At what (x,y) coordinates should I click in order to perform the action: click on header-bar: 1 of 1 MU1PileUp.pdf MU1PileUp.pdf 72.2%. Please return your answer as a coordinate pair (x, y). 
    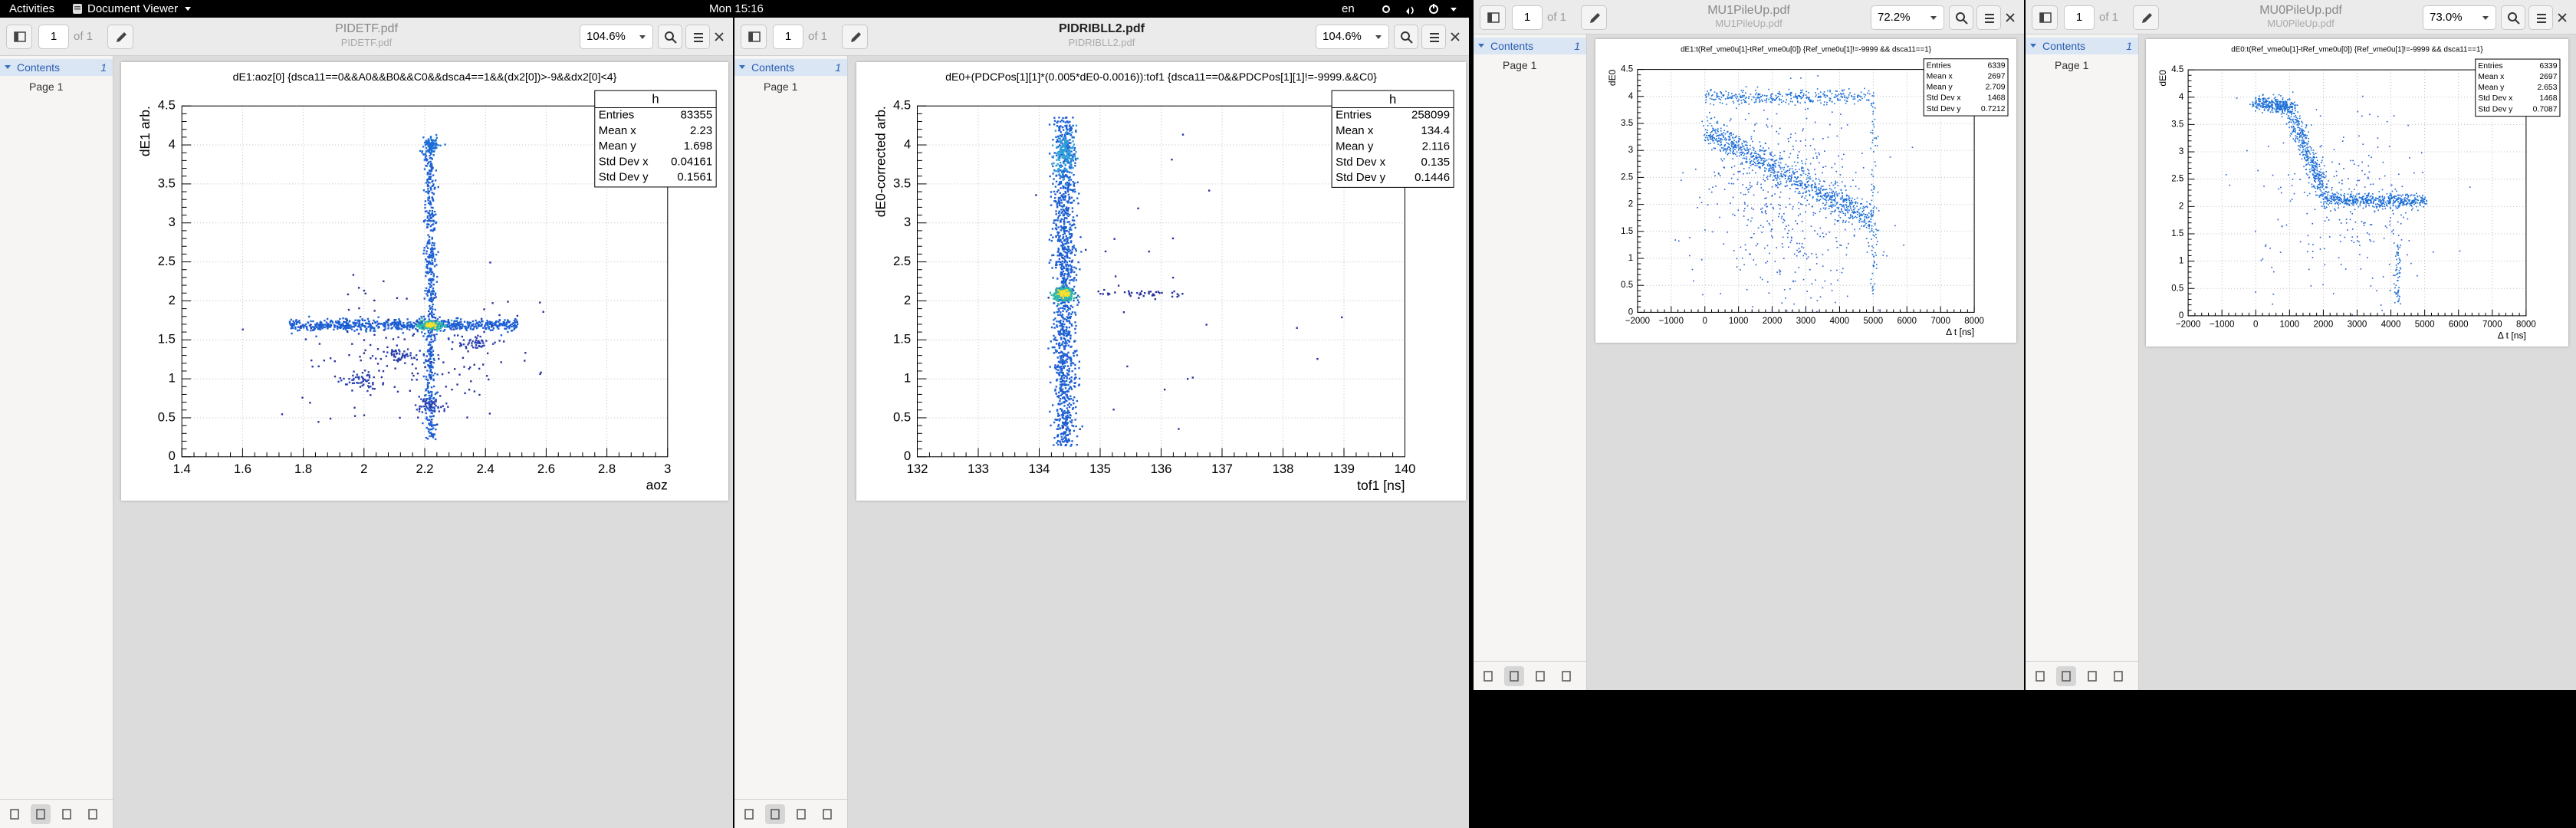
    Looking at the image, I should click on (1749, 17).